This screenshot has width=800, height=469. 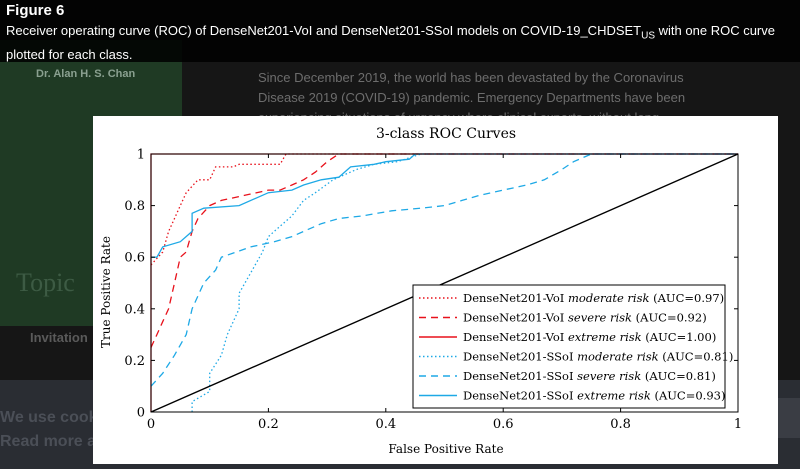 What do you see at coordinates (446, 134) in the screenshot?
I see `chart-title: 3-class ROC Curves` at bounding box center [446, 134].